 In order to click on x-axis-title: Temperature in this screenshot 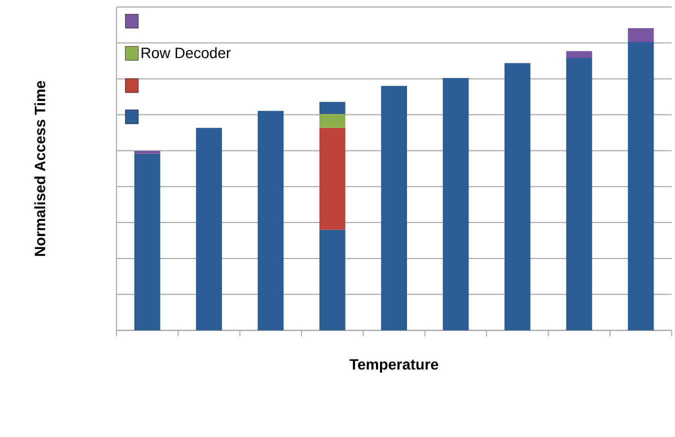, I will do `click(394, 366)`.